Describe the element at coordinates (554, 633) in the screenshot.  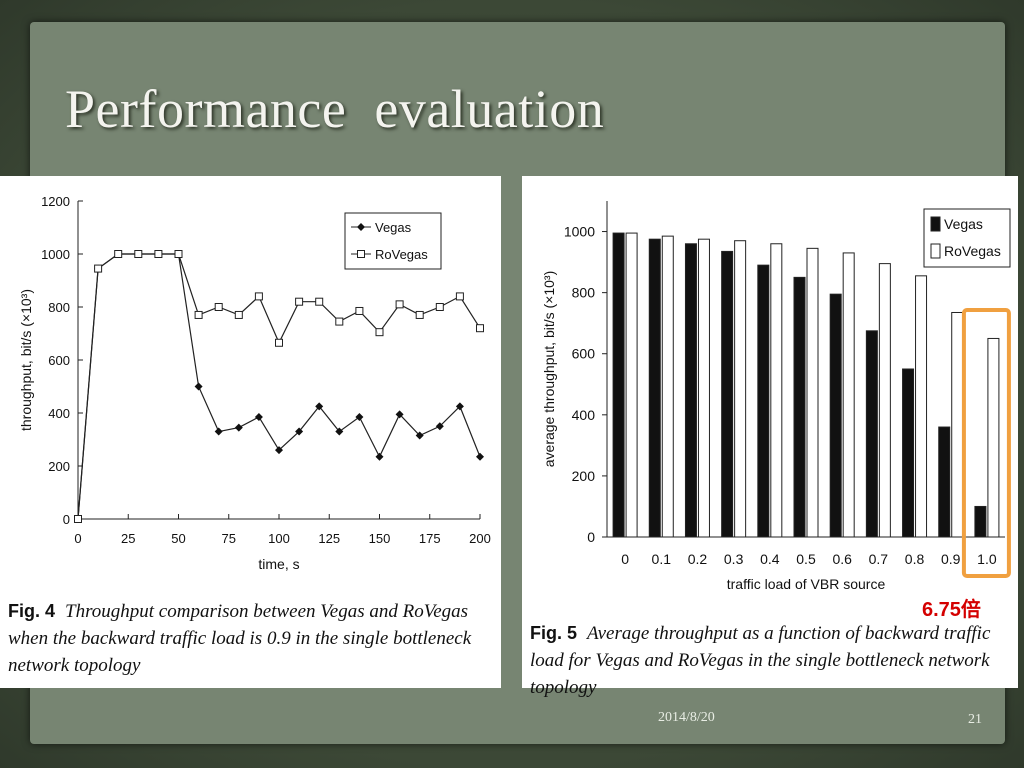
I see `figure-5-label: Fig. 5` at that location.